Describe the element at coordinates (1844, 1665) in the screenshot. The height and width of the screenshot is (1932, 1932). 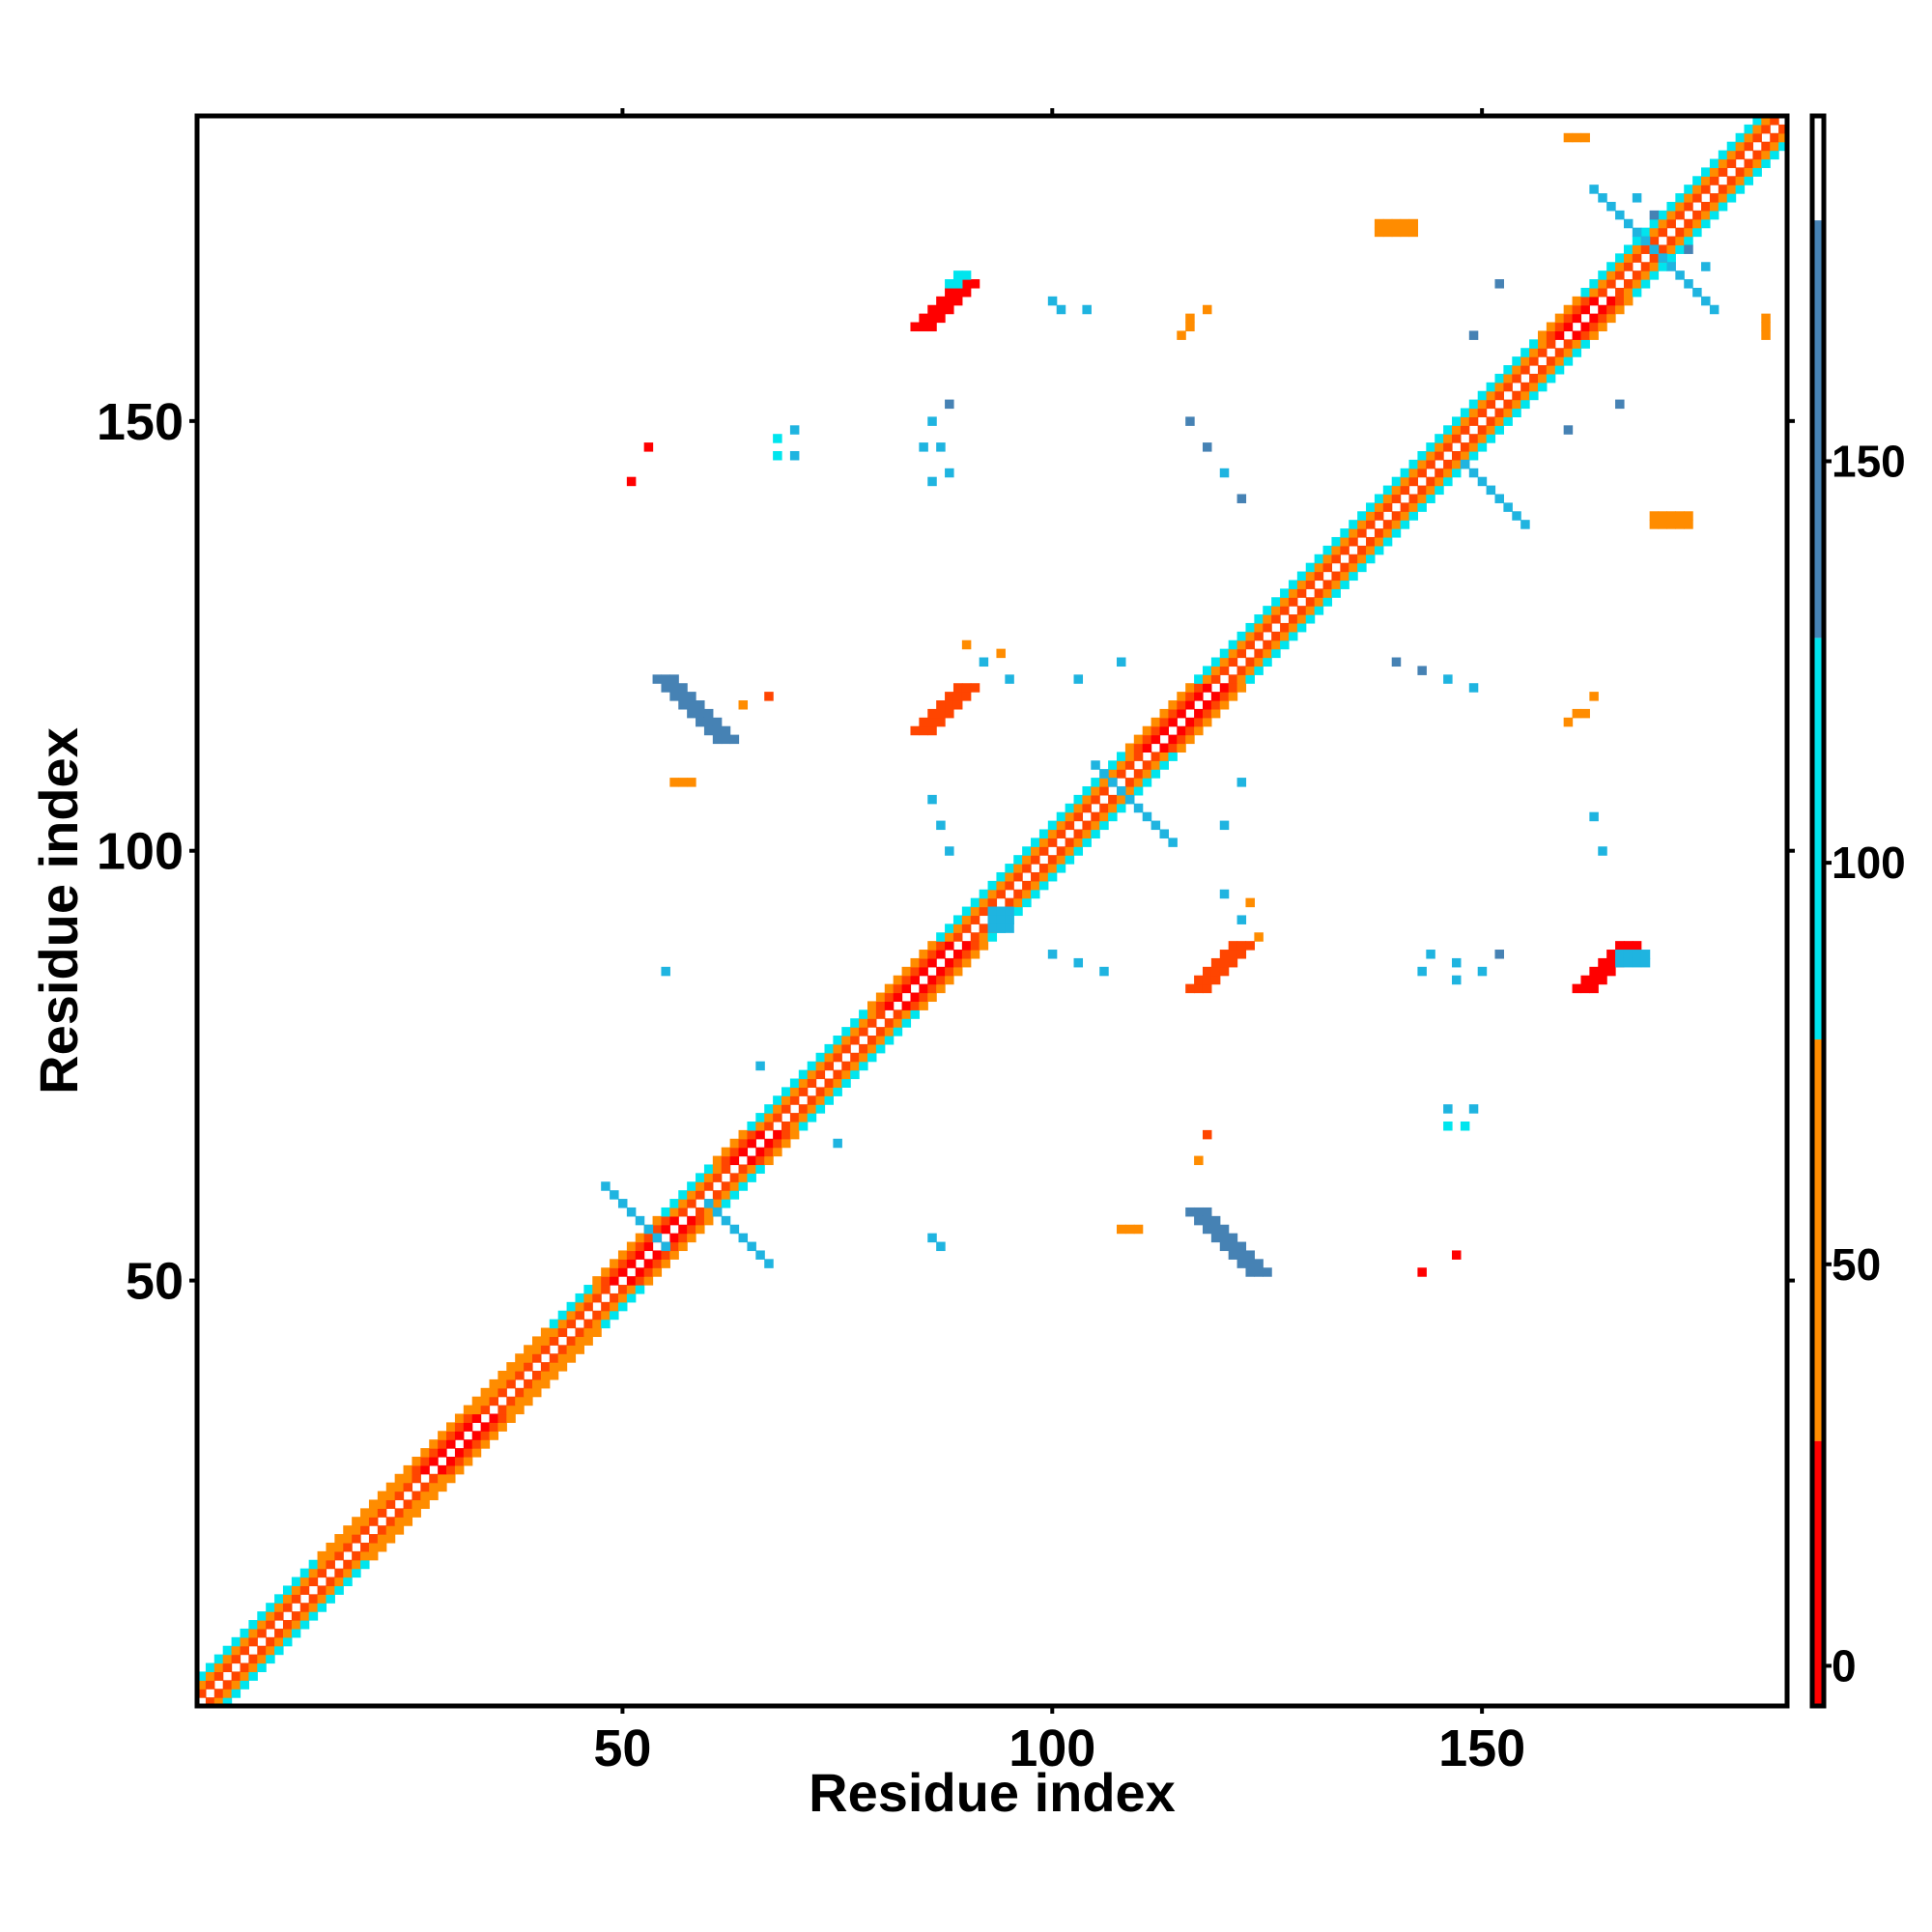
I see `colorbar-tick-label: 0` at that location.